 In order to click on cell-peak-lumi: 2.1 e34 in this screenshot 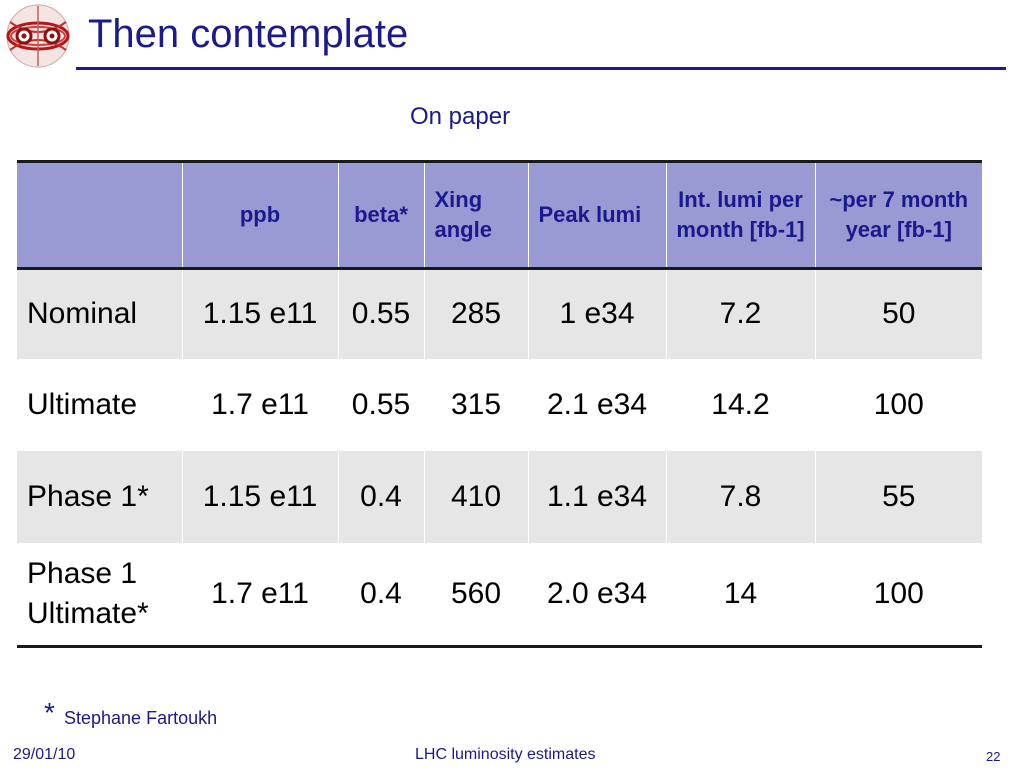, I will do `click(597, 404)`.